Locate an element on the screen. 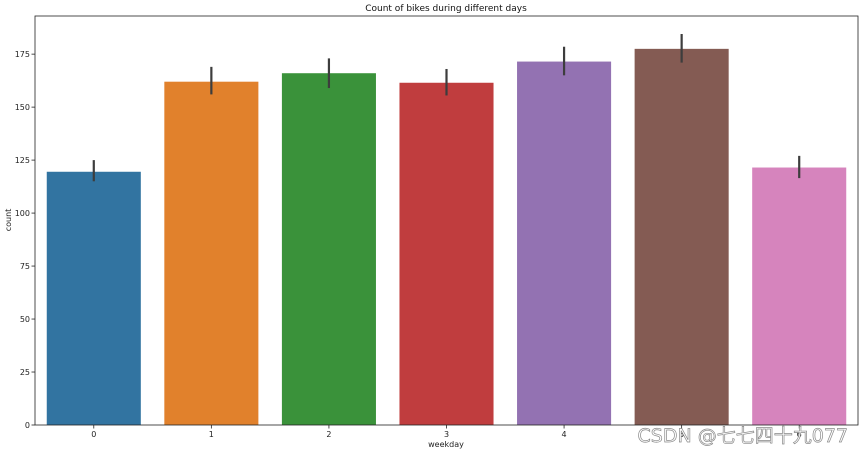 This screenshot has width=863, height=453. x-tick-label: 5 is located at coordinates (681, 434).